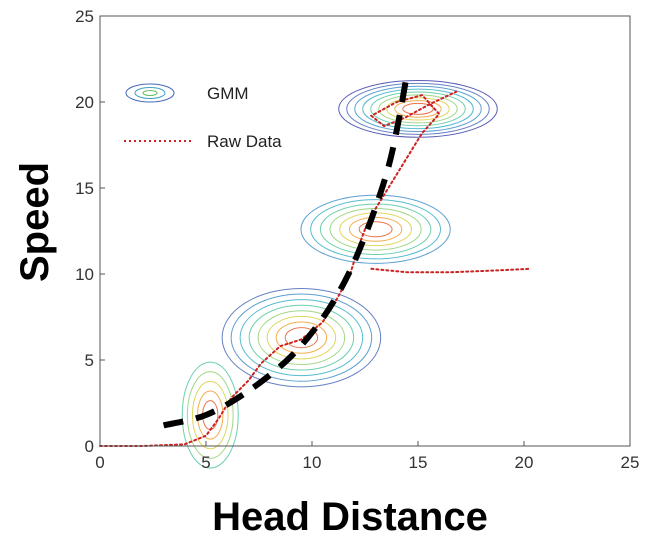  I want to click on y-tick-label: 10, so click(84, 274).